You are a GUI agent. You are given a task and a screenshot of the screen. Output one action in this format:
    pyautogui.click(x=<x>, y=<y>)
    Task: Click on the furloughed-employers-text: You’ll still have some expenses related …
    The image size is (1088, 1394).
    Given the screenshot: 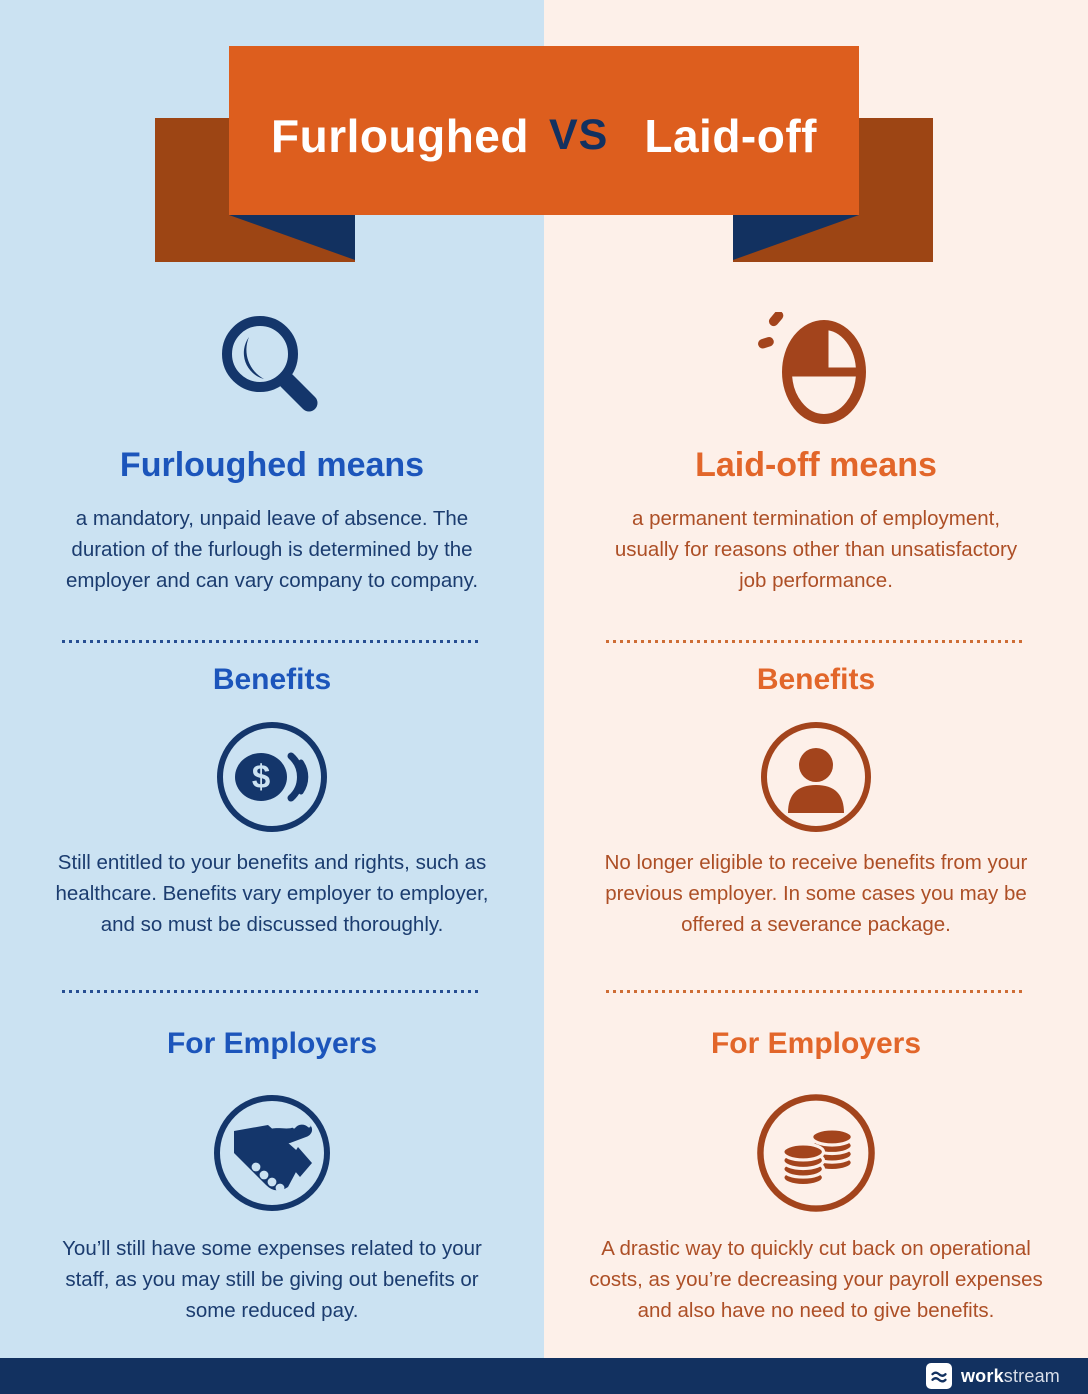 What is the action you would take?
    pyautogui.click(x=272, y=1280)
    